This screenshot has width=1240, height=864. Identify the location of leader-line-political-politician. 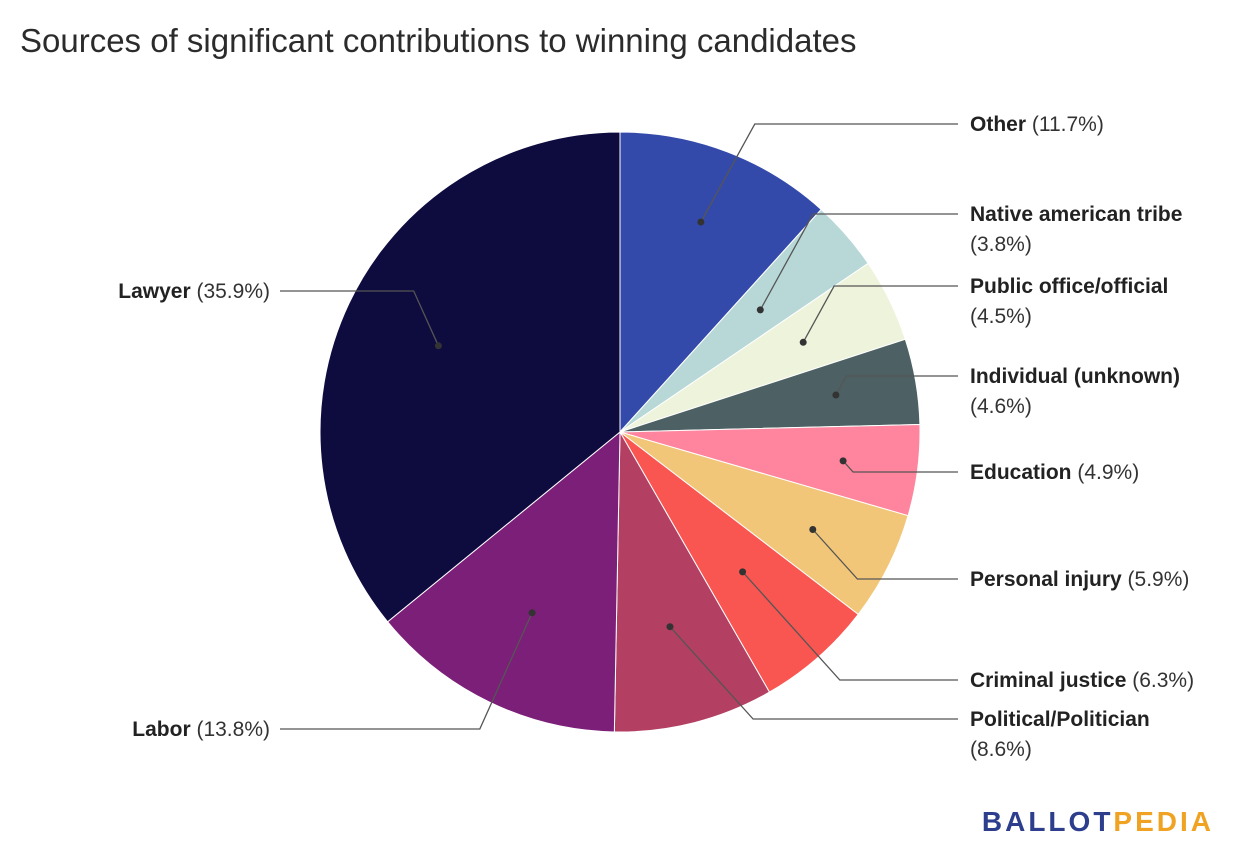
(813, 673).